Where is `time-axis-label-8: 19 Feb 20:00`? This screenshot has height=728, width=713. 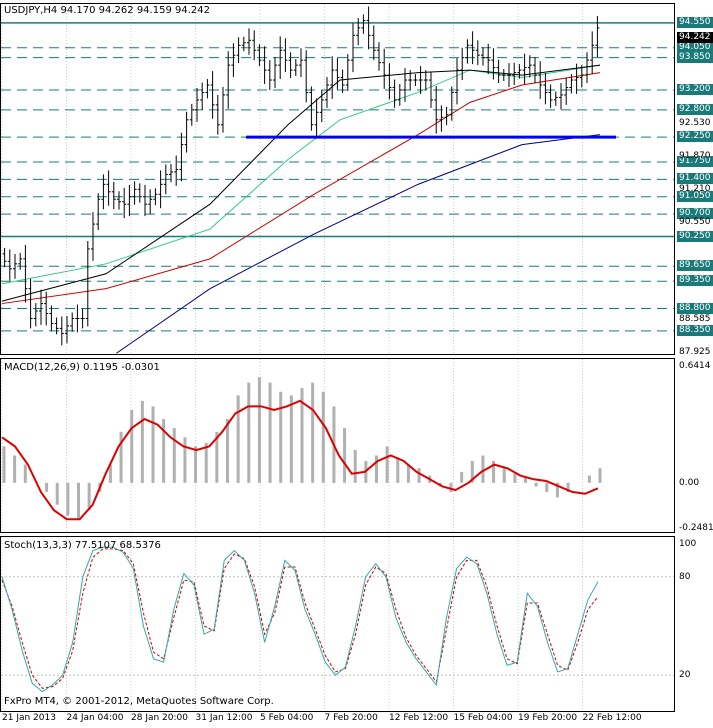 time-axis-label-8: 19 Feb 20:00 is located at coordinates (548, 718).